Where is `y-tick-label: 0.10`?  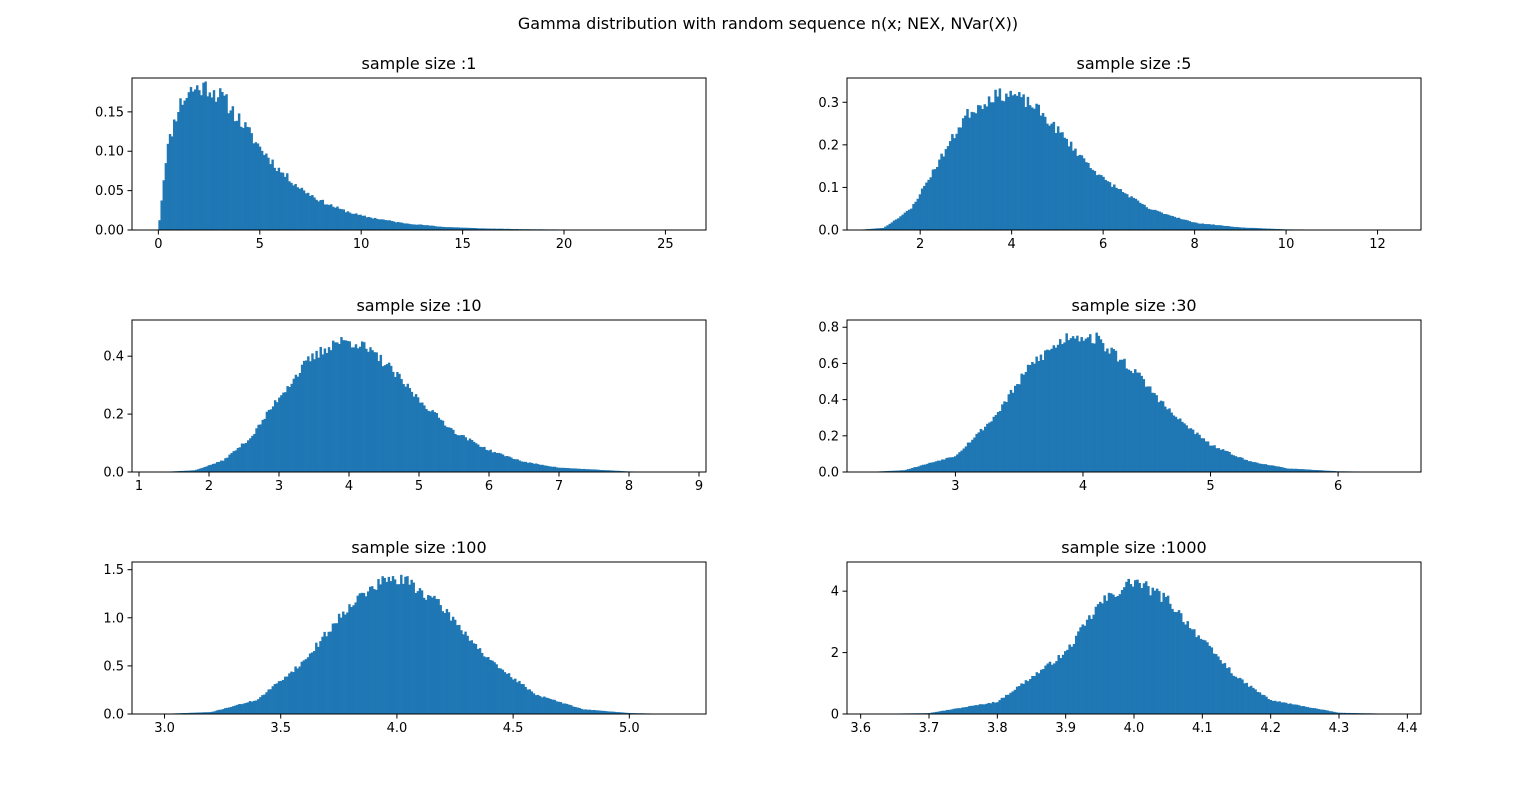 y-tick-label: 0.10 is located at coordinates (109, 152).